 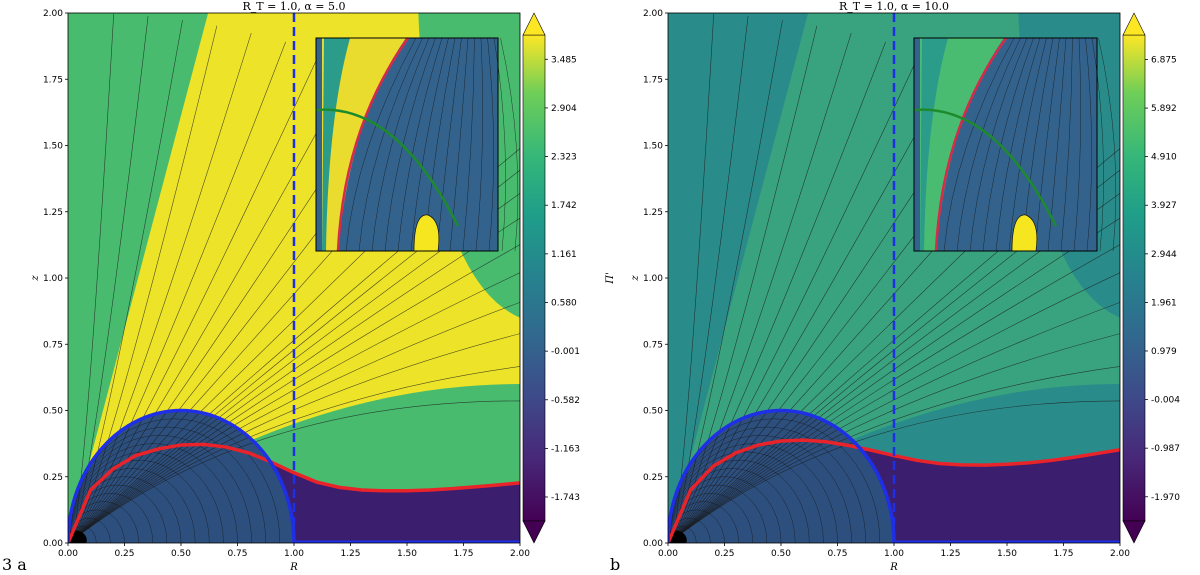 What do you see at coordinates (77, 536) in the screenshot?
I see `origin-core` at bounding box center [77, 536].